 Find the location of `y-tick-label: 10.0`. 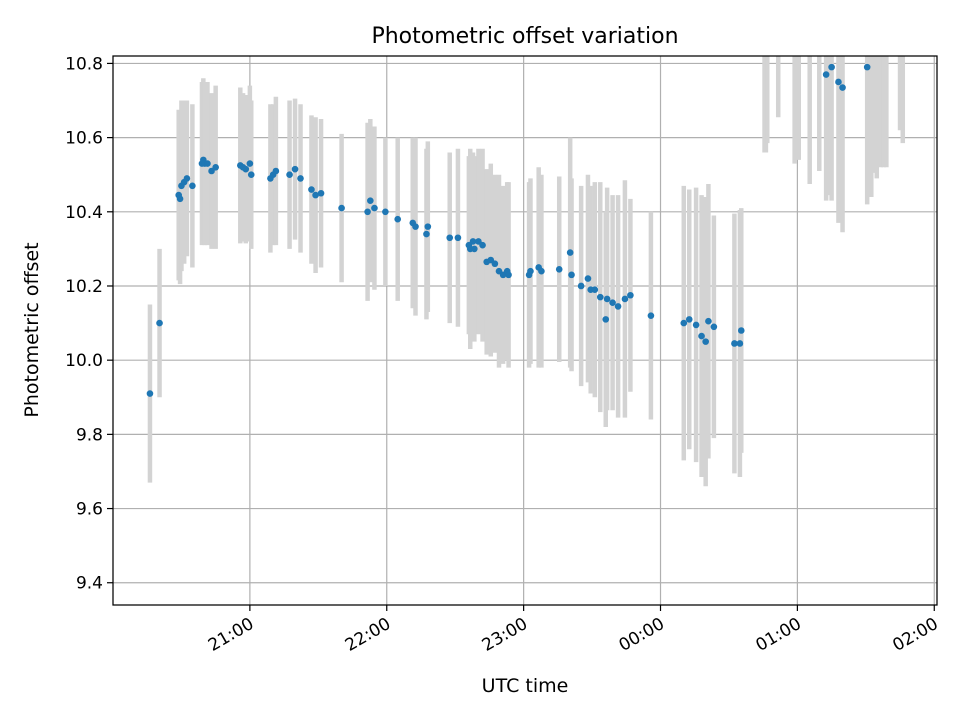

y-tick-label: 10.0 is located at coordinates (84, 361).